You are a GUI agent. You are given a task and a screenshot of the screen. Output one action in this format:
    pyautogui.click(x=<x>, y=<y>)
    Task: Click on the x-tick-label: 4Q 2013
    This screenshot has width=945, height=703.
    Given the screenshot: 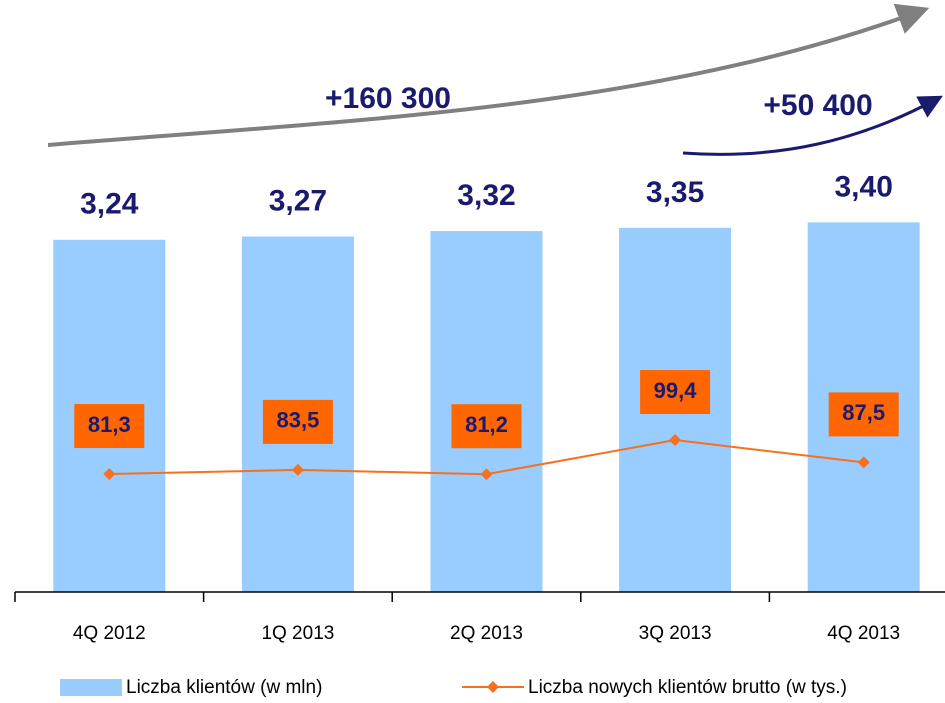 What is the action you would take?
    pyautogui.click(x=863, y=633)
    